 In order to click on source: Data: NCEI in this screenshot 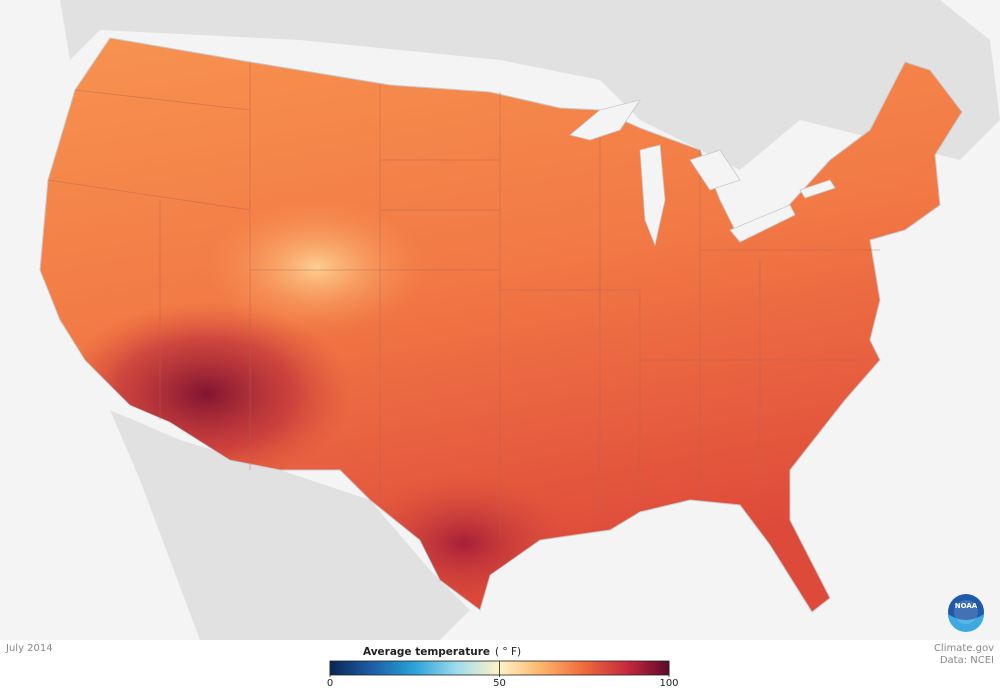, I will do `click(967, 660)`.